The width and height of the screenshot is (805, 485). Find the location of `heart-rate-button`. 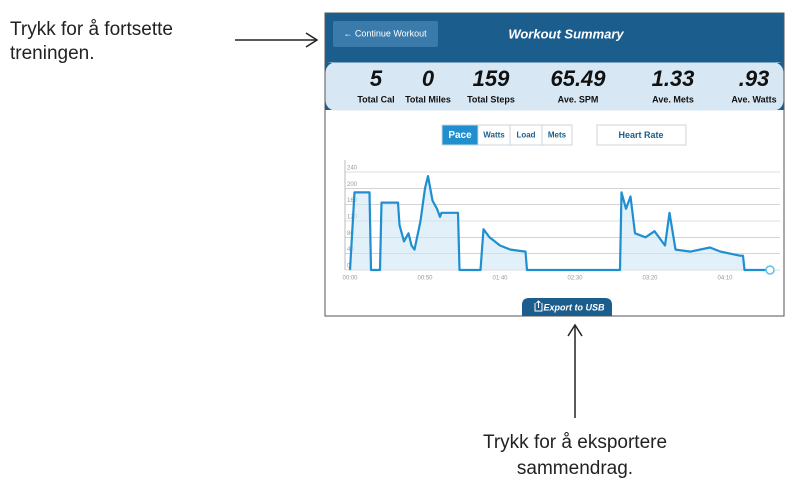

heart-rate-button is located at coordinates (641, 135).